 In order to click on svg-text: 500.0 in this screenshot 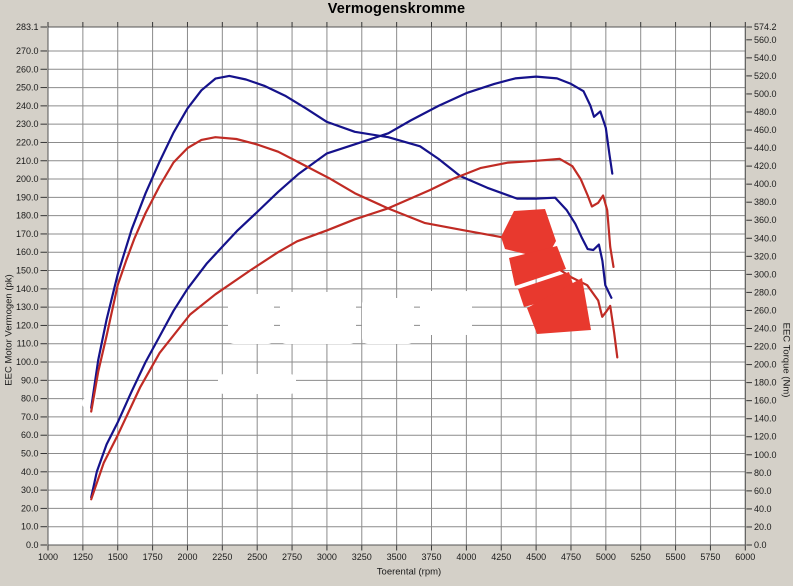, I will do `click(765, 94)`.